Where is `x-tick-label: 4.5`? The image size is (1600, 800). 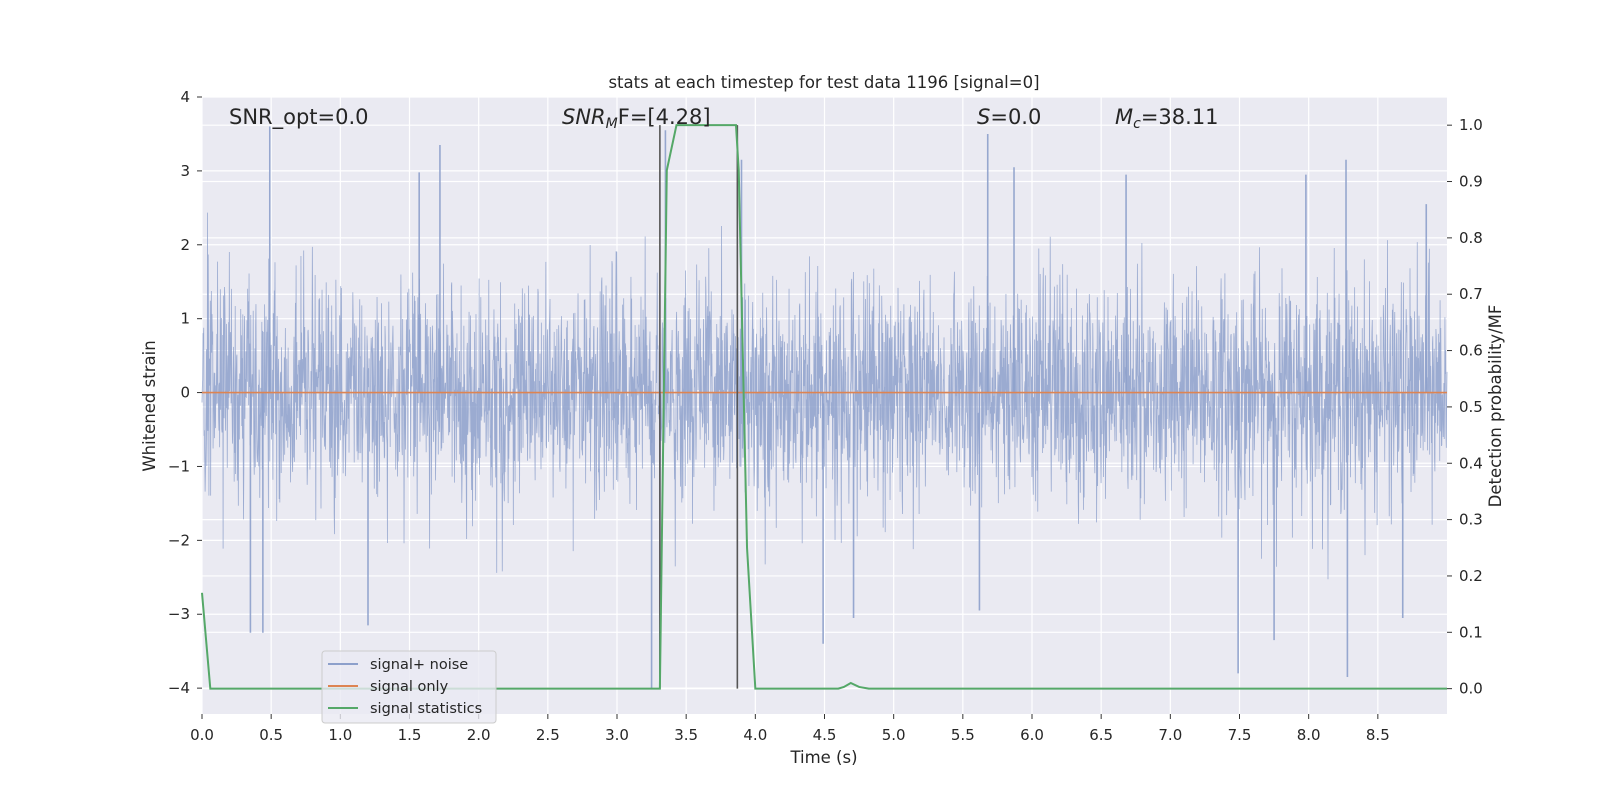 x-tick-label: 4.5 is located at coordinates (825, 735).